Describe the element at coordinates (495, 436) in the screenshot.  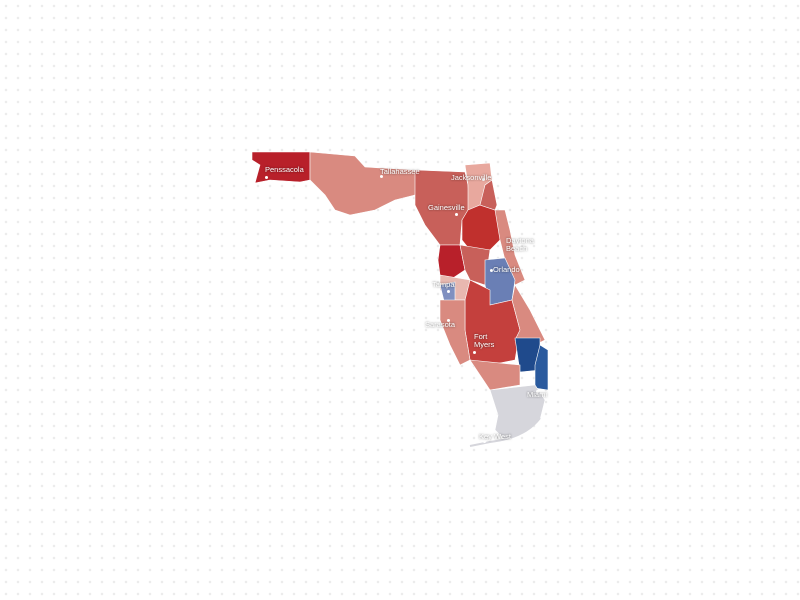
I see `city-label: Key West` at that location.